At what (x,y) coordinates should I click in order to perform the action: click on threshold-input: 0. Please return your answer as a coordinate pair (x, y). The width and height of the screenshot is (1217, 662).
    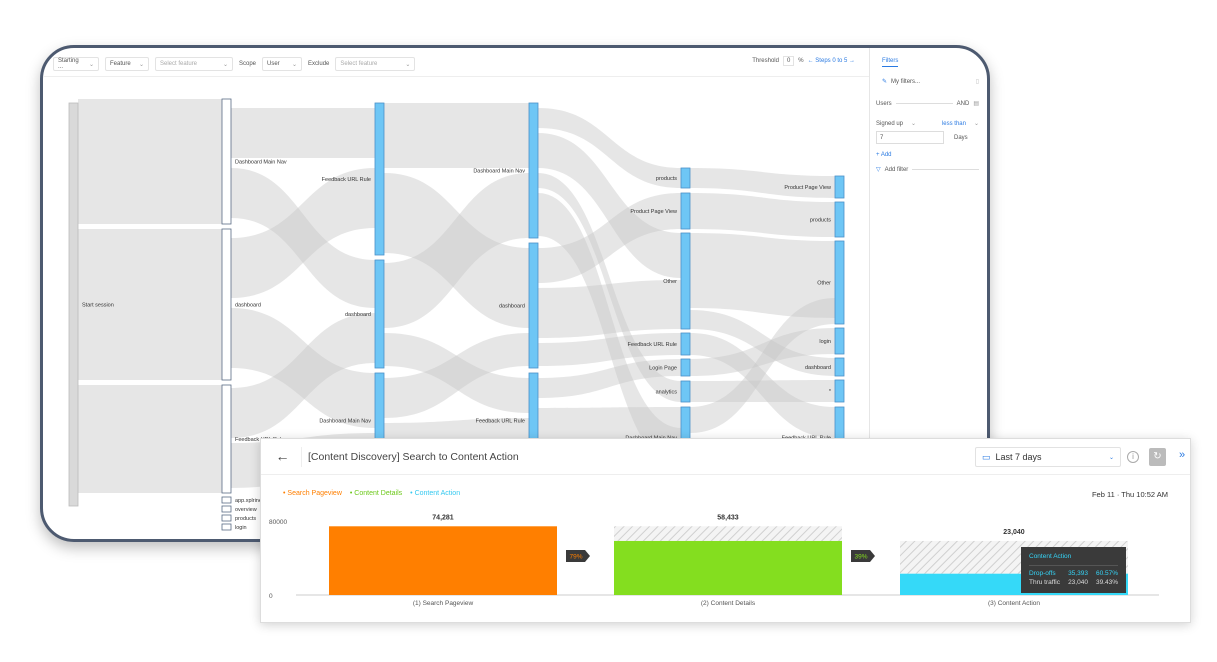
    Looking at the image, I should click on (788, 61).